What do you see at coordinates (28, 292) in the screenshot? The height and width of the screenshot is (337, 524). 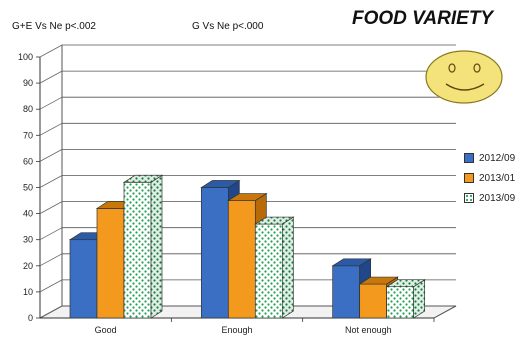 I see `y-tick-label: 10` at bounding box center [28, 292].